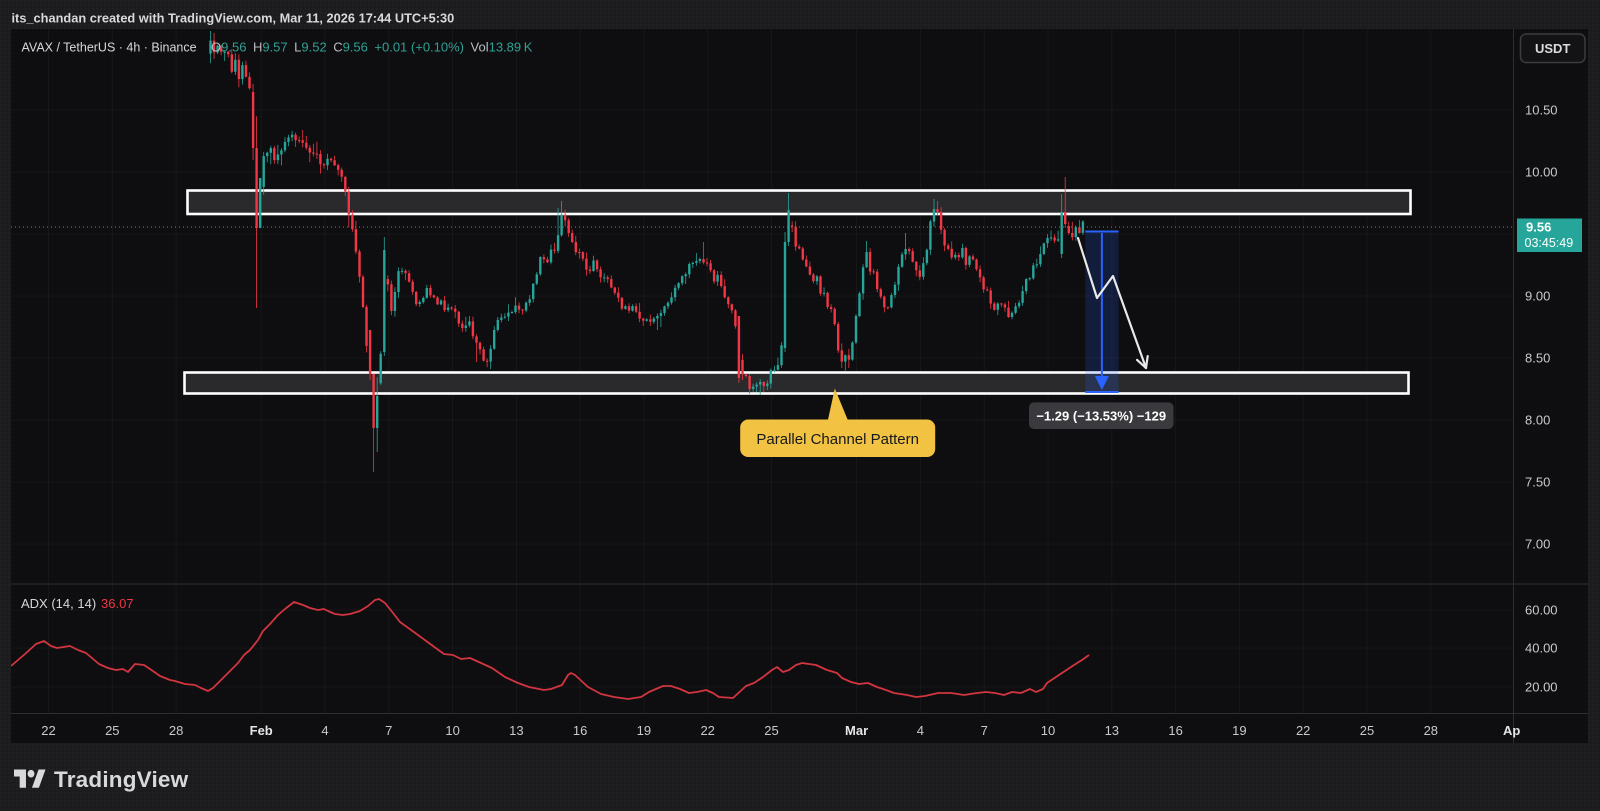 This screenshot has width=1600, height=811. What do you see at coordinates (58, 603) in the screenshot?
I see `svg-text: ADX (14, 14)` at bounding box center [58, 603].